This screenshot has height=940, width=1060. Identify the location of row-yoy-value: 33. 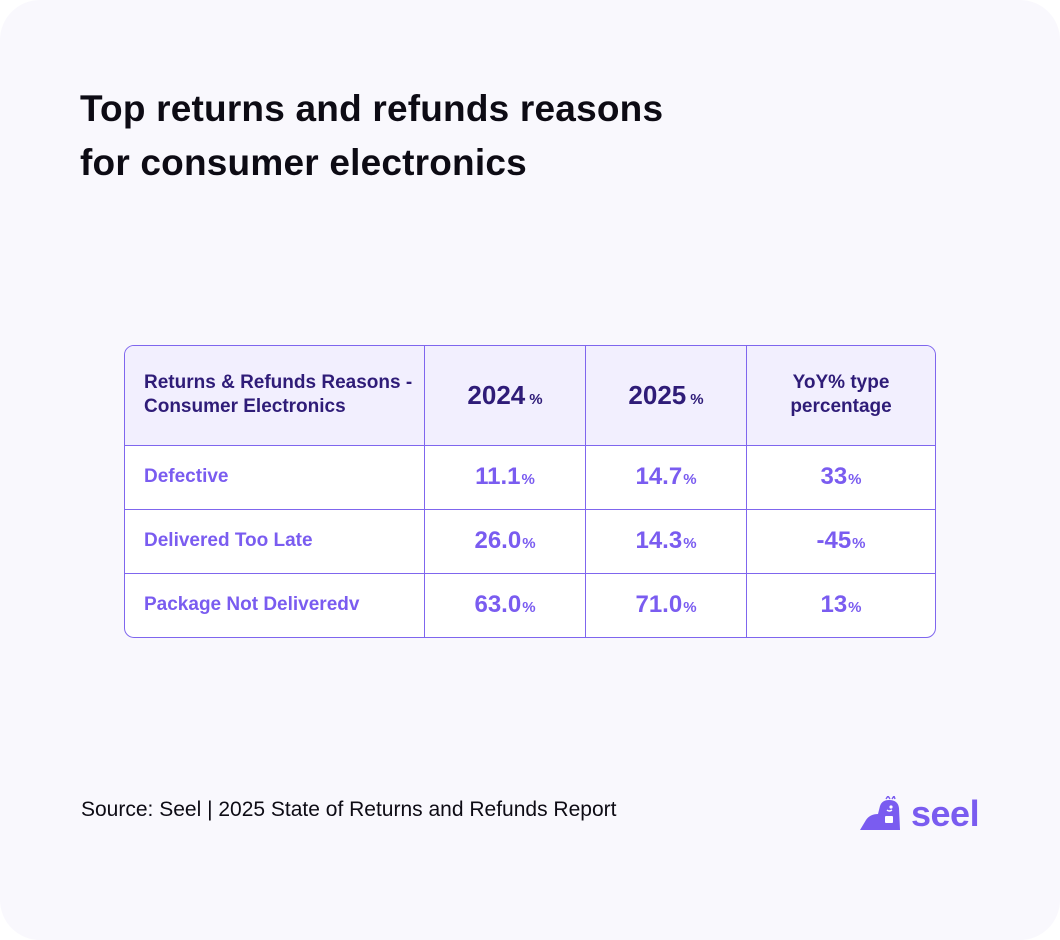
(834, 476).